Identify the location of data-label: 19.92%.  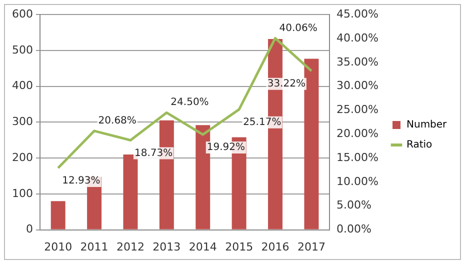
(226, 148).